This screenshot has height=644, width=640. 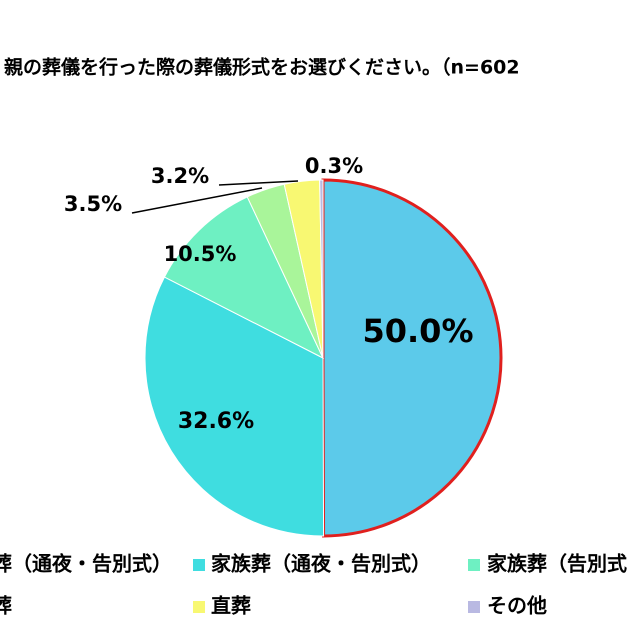 What do you see at coordinates (557, 564) in the screenshot?
I see `legend-label: 家族葬（告別式` at bounding box center [557, 564].